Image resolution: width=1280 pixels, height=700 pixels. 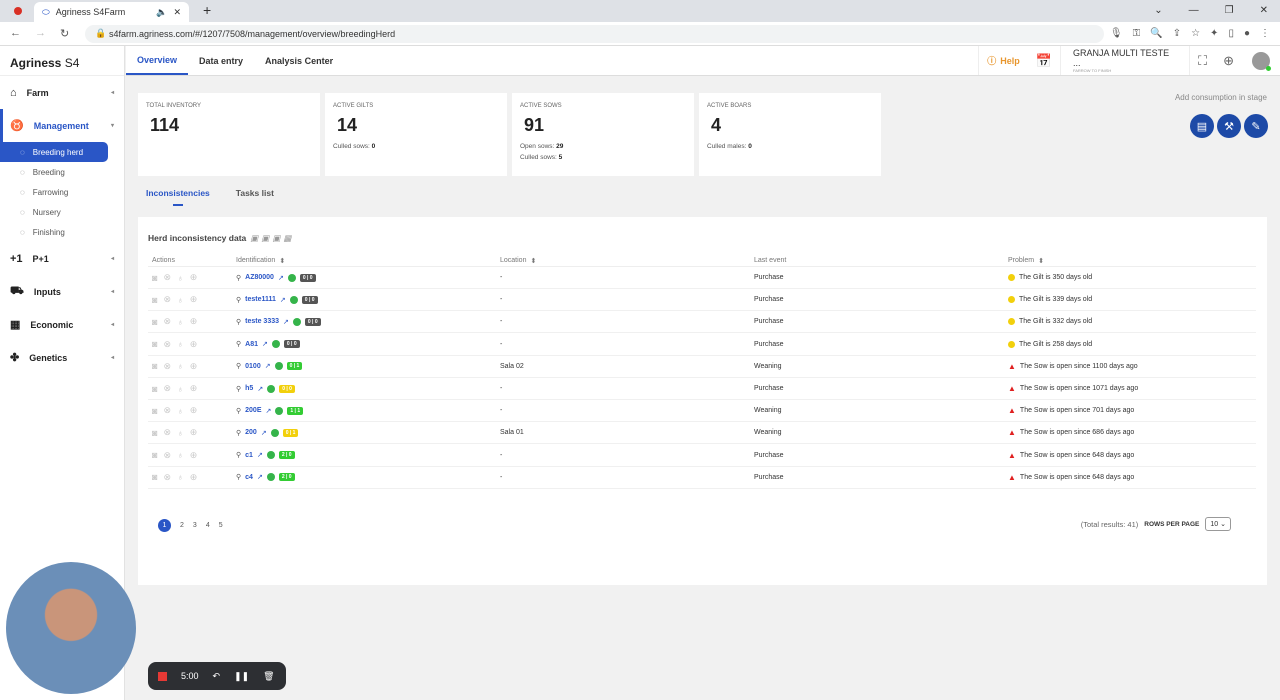 I want to click on sidebar-item-management: ♉ Management ▾, so click(x=62, y=125).